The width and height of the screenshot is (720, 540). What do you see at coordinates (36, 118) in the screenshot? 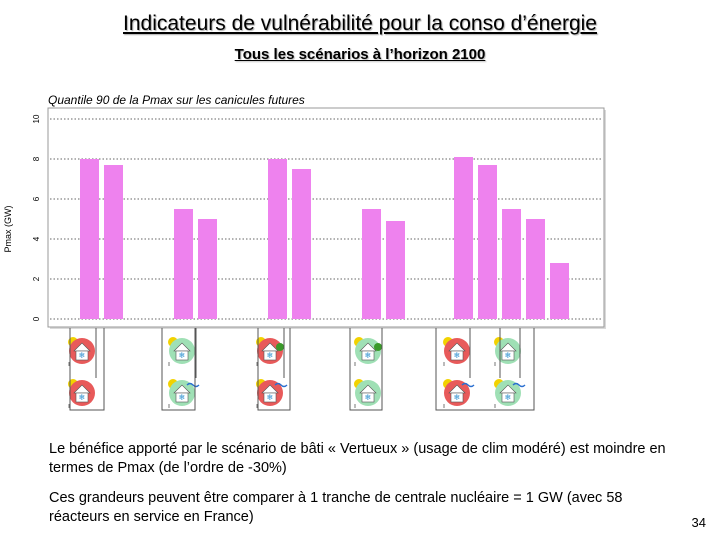
I see `y-tick-label: 10` at bounding box center [36, 118].